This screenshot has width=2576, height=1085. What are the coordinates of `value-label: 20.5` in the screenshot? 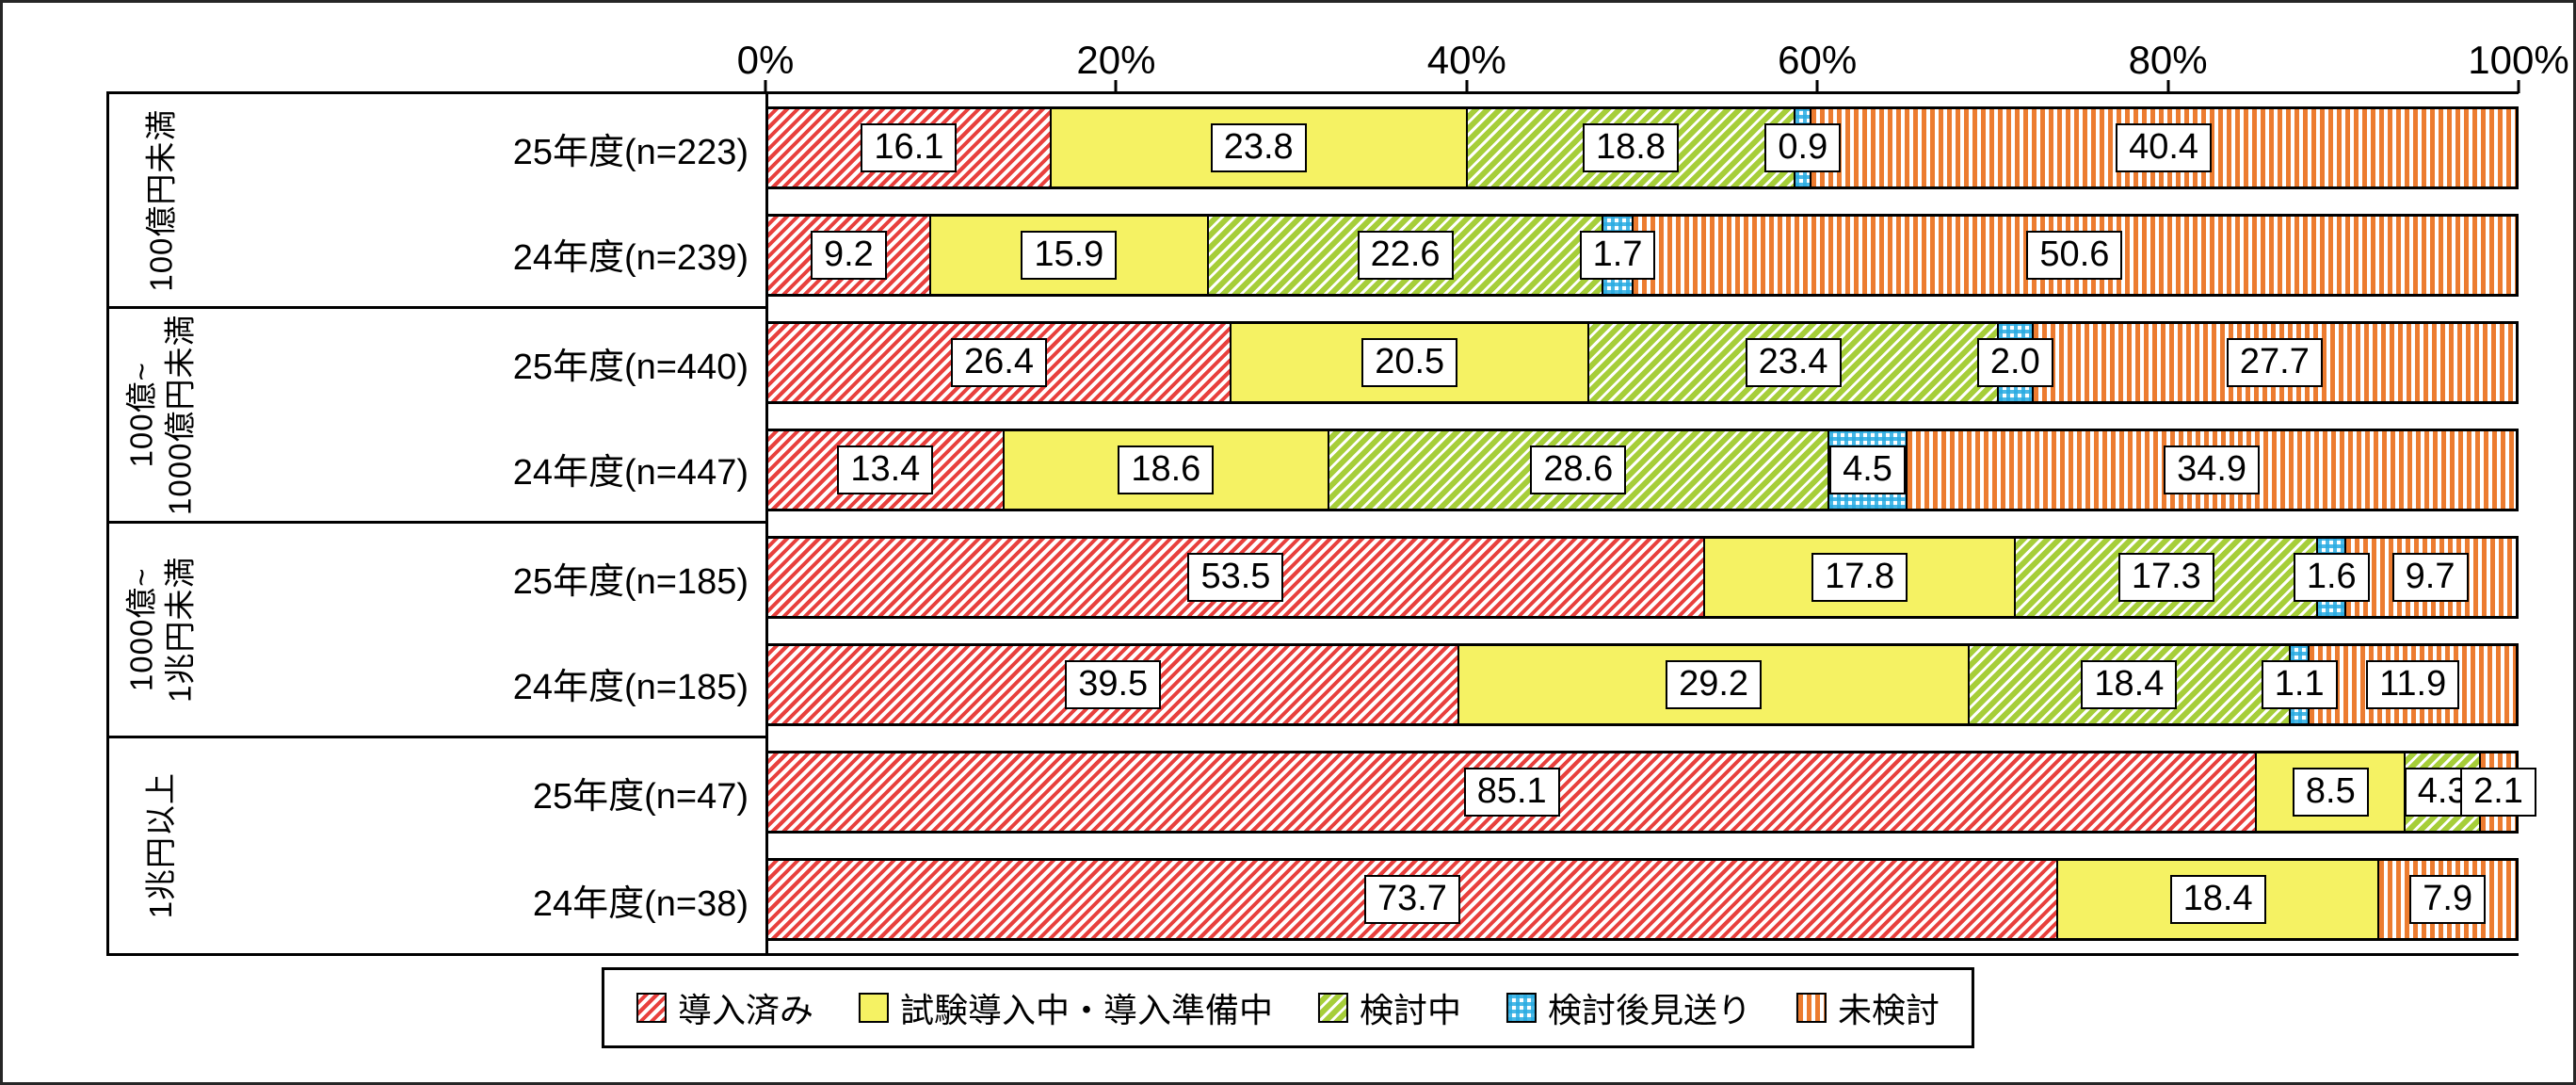 It's located at (1409, 363).